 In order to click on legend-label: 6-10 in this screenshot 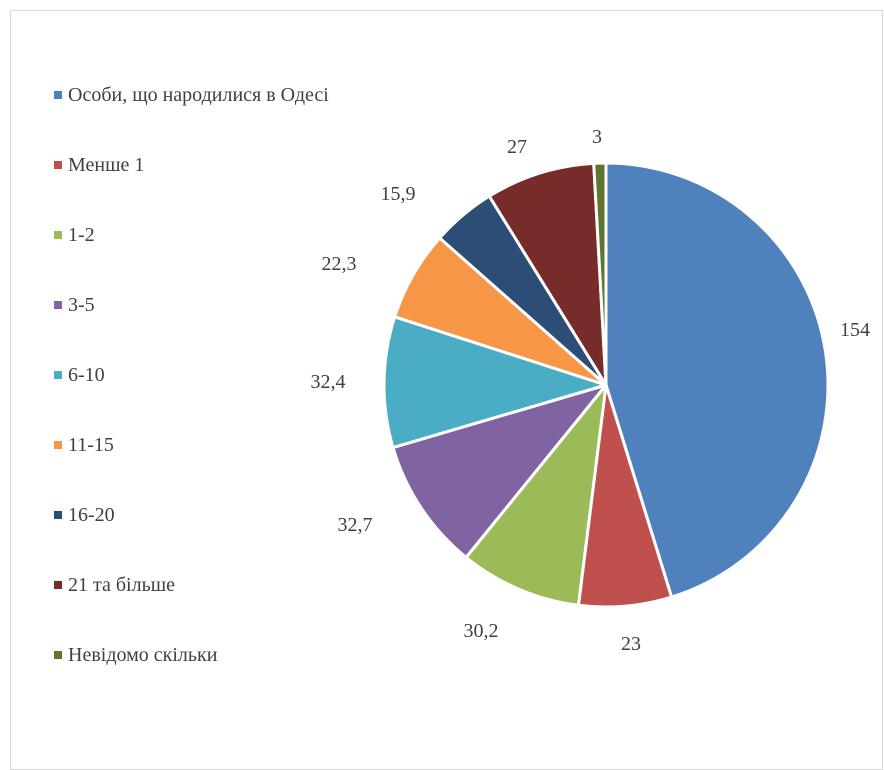, I will do `click(86, 375)`.